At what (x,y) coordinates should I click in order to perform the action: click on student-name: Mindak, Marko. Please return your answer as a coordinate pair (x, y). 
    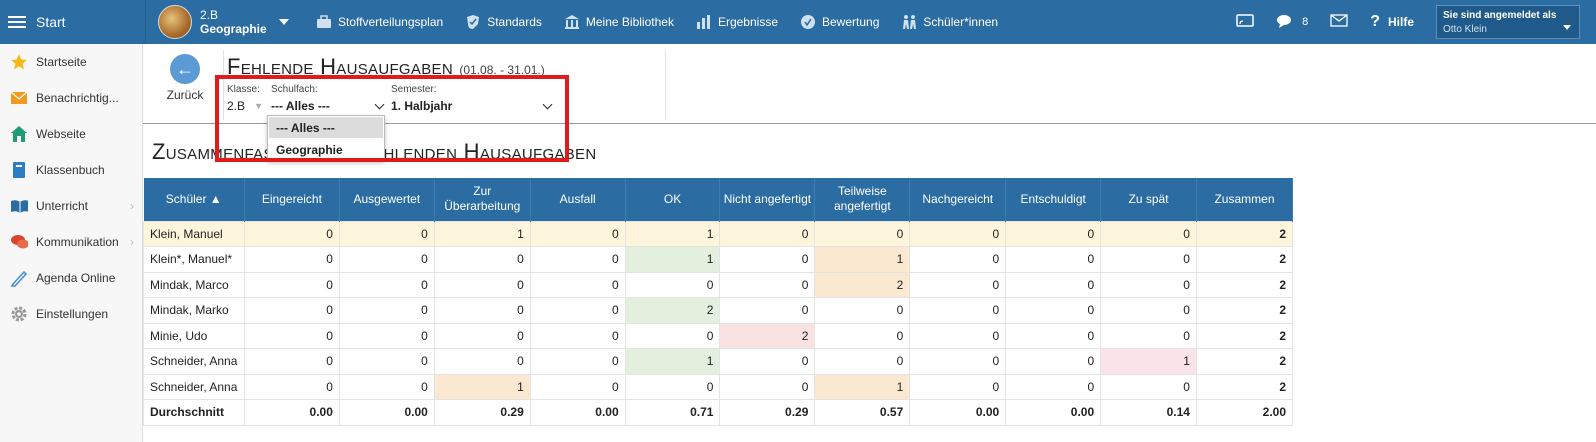
    Looking at the image, I should click on (194, 310).